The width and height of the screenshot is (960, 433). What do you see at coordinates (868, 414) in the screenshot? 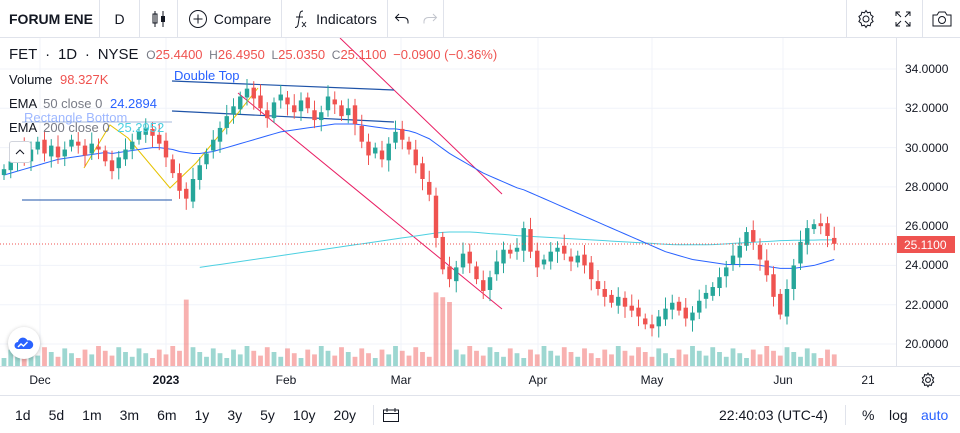
I see `percent-scale-toggle: %` at bounding box center [868, 414].